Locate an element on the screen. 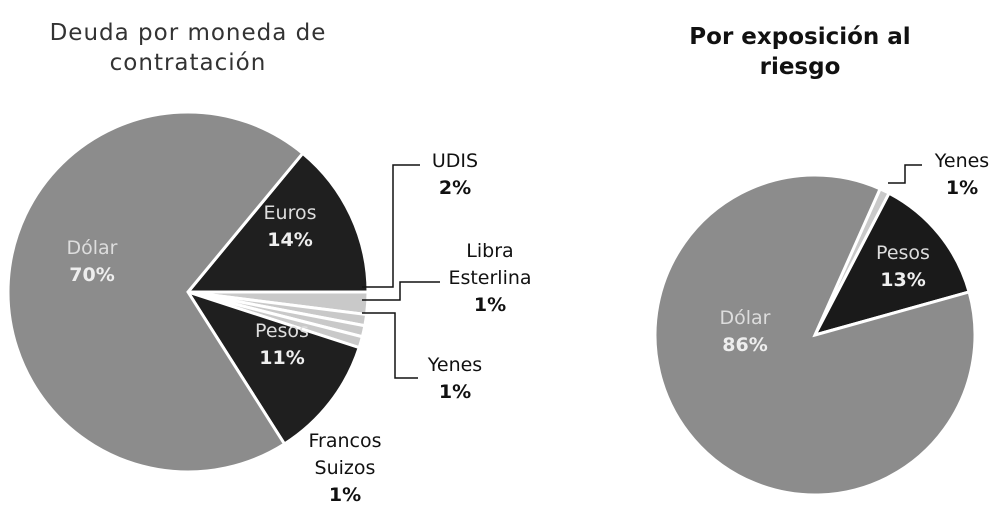  slice-label: Pesos 13% is located at coordinates (903, 267).